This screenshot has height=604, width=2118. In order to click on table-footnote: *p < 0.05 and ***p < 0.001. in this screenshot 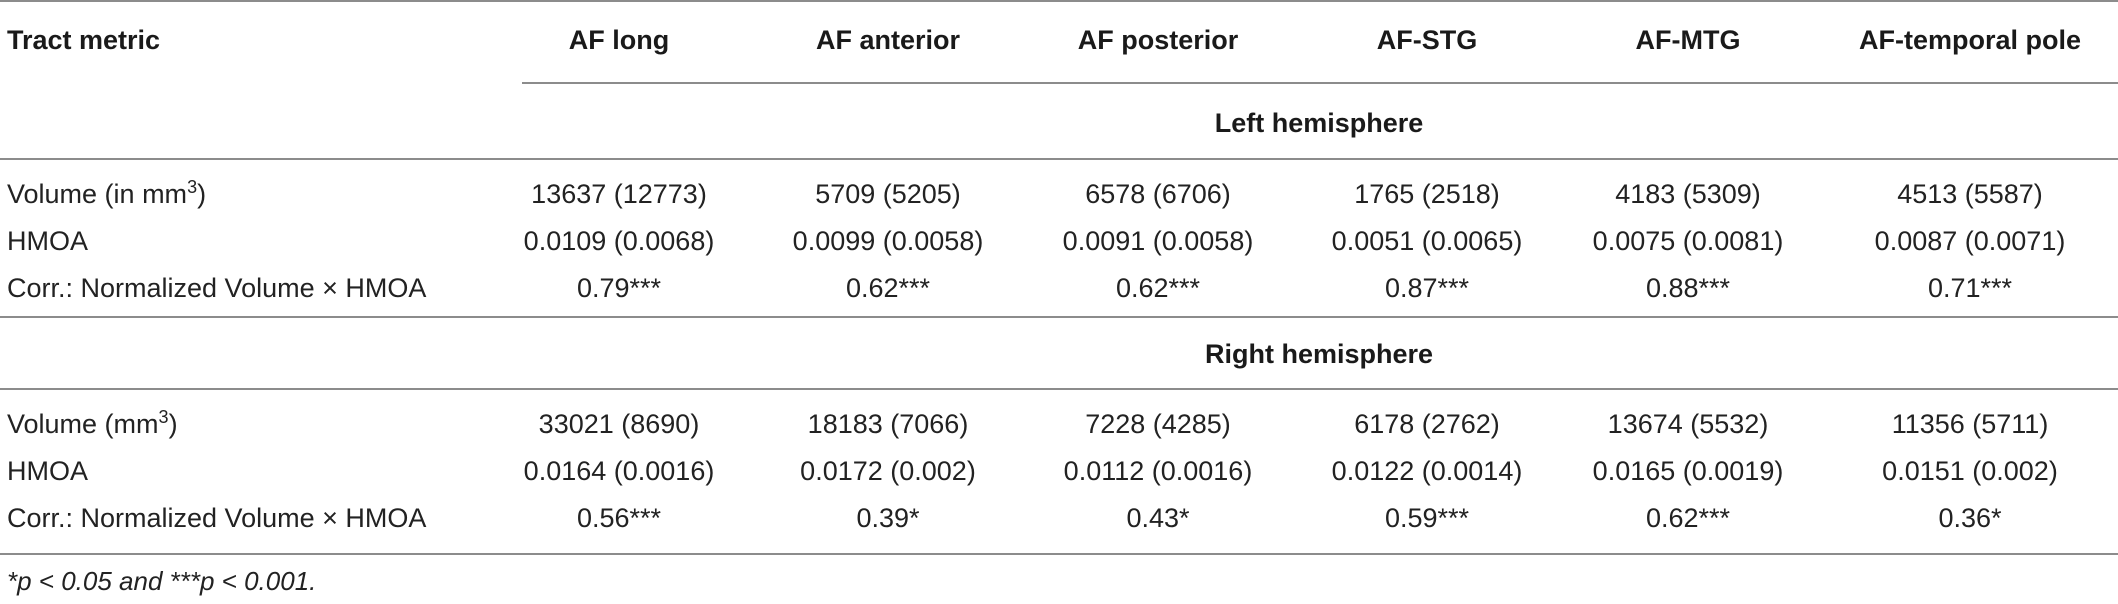, I will do `click(162, 581)`.